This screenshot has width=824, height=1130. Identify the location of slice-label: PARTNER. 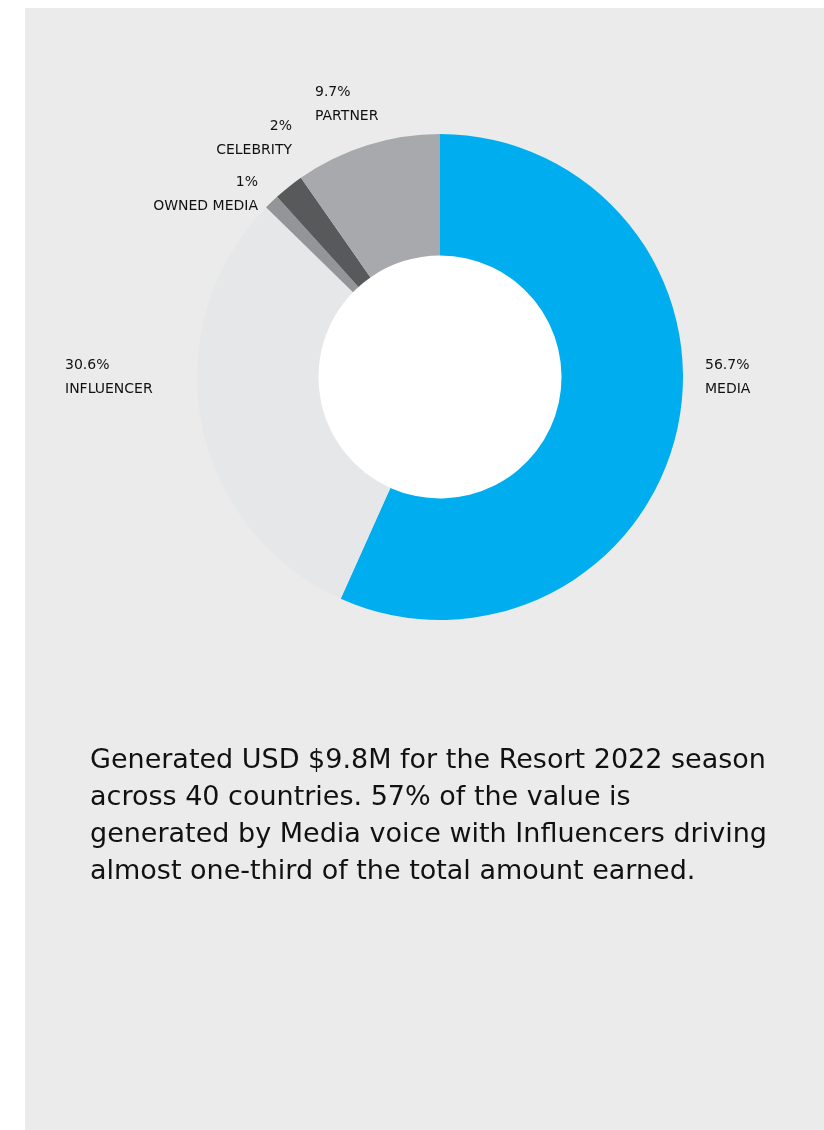
(347, 114).